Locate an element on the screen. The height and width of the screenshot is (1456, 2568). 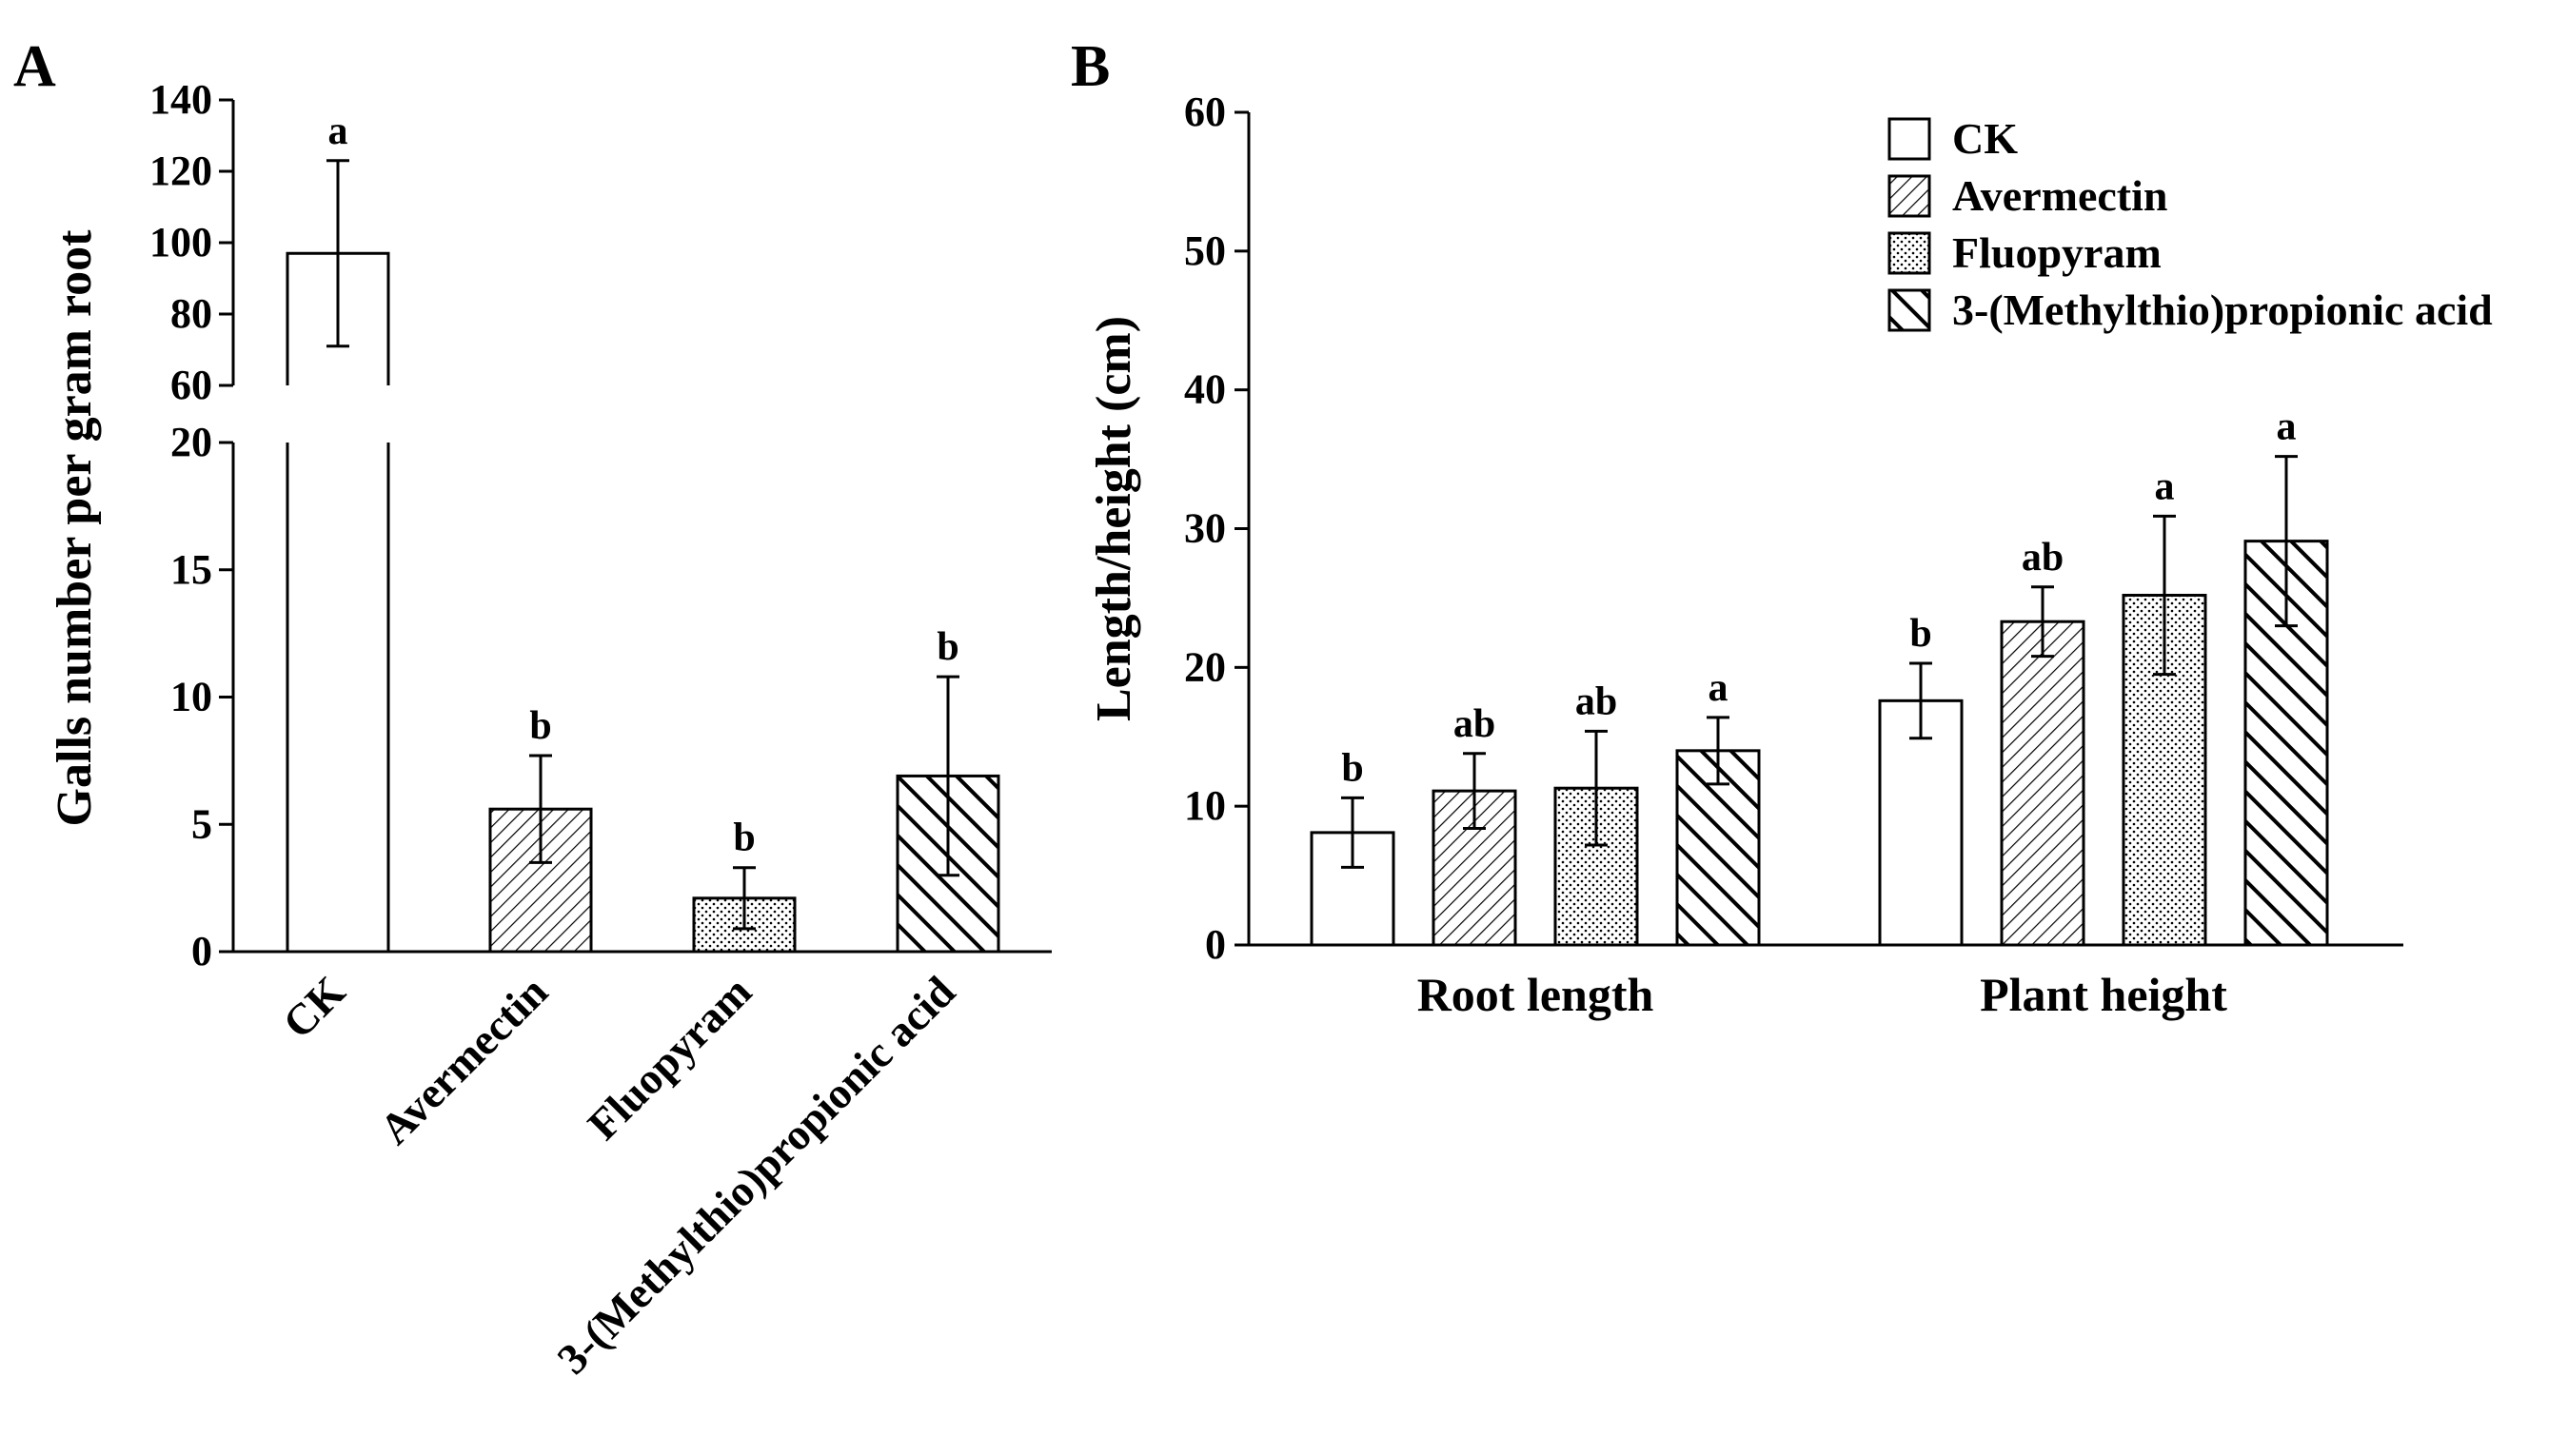
legend-label: Avermectin is located at coordinates (2059, 195).